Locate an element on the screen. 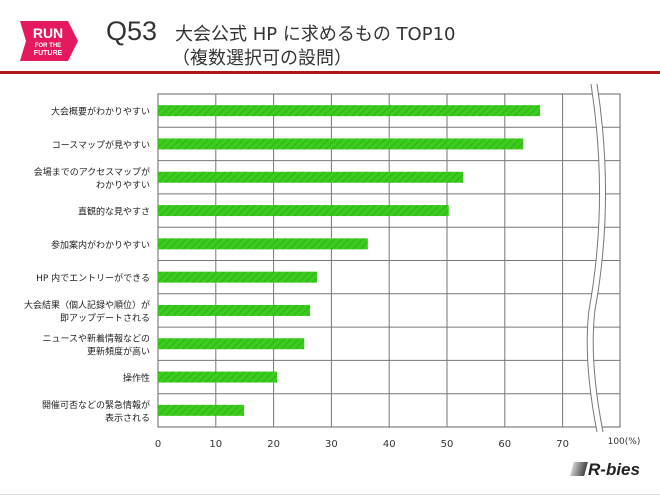 The width and height of the screenshot is (660, 497). svg-text: FUTURE is located at coordinates (48, 53).